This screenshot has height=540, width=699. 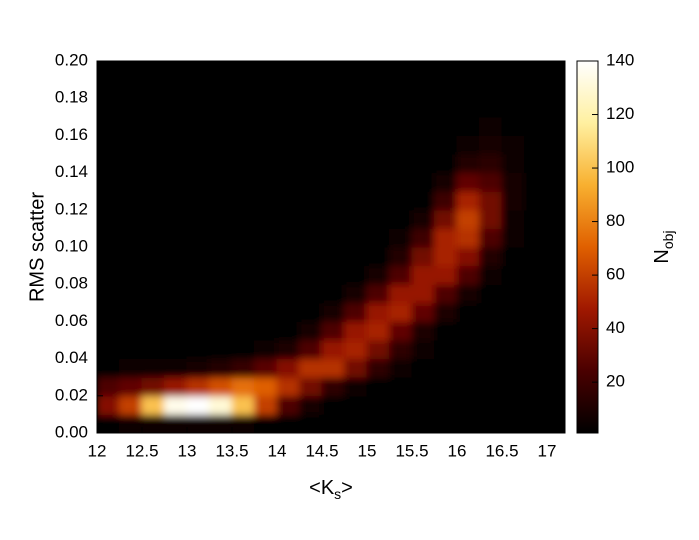 What do you see at coordinates (37, 247) in the screenshot?
I see `y-axis-label: RMS scatter` at bounding box center [37, 247].